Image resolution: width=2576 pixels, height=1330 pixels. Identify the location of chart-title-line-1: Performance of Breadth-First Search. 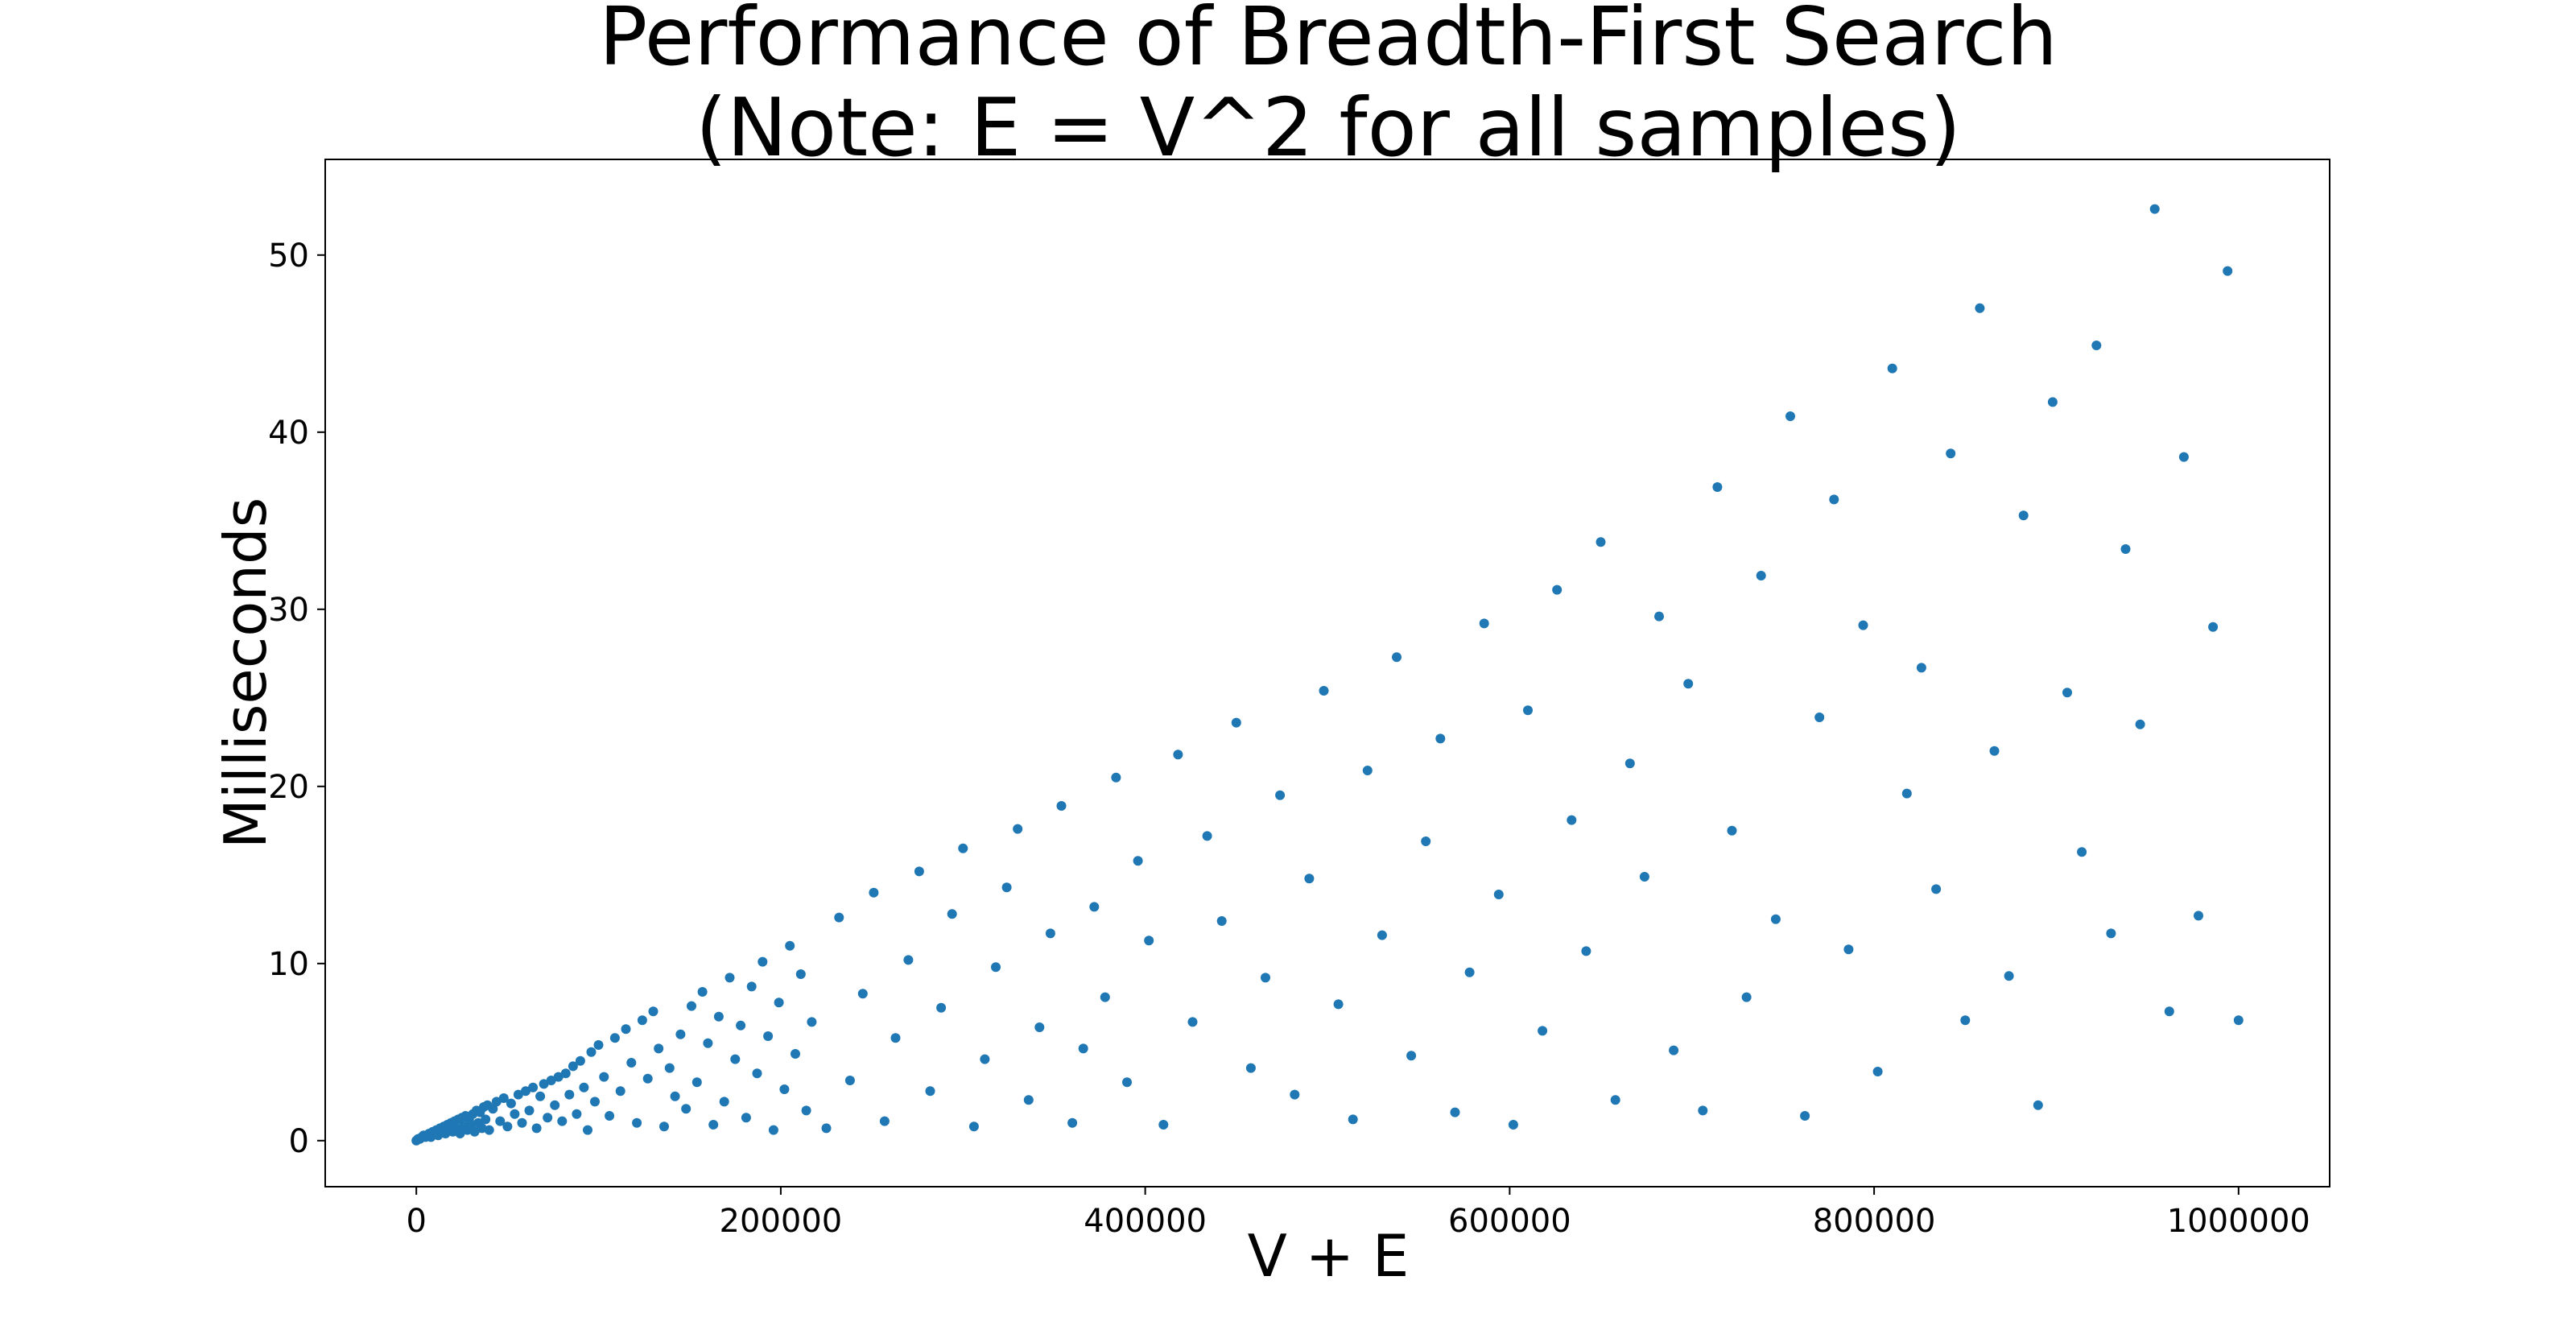
(1328, 42).